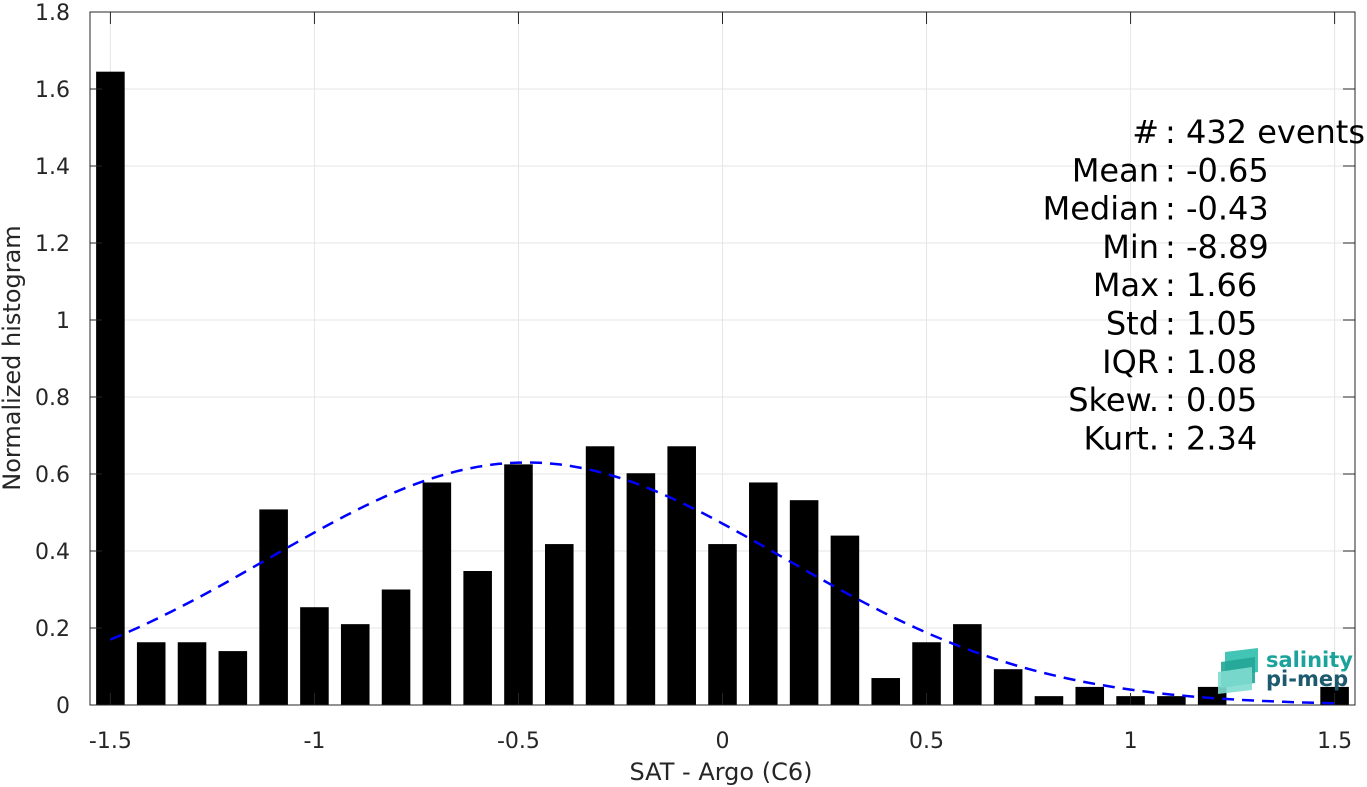 This screenshot has height=787, width=1367. I want to click on stat-value: : 0.05, so click(1211, 400).